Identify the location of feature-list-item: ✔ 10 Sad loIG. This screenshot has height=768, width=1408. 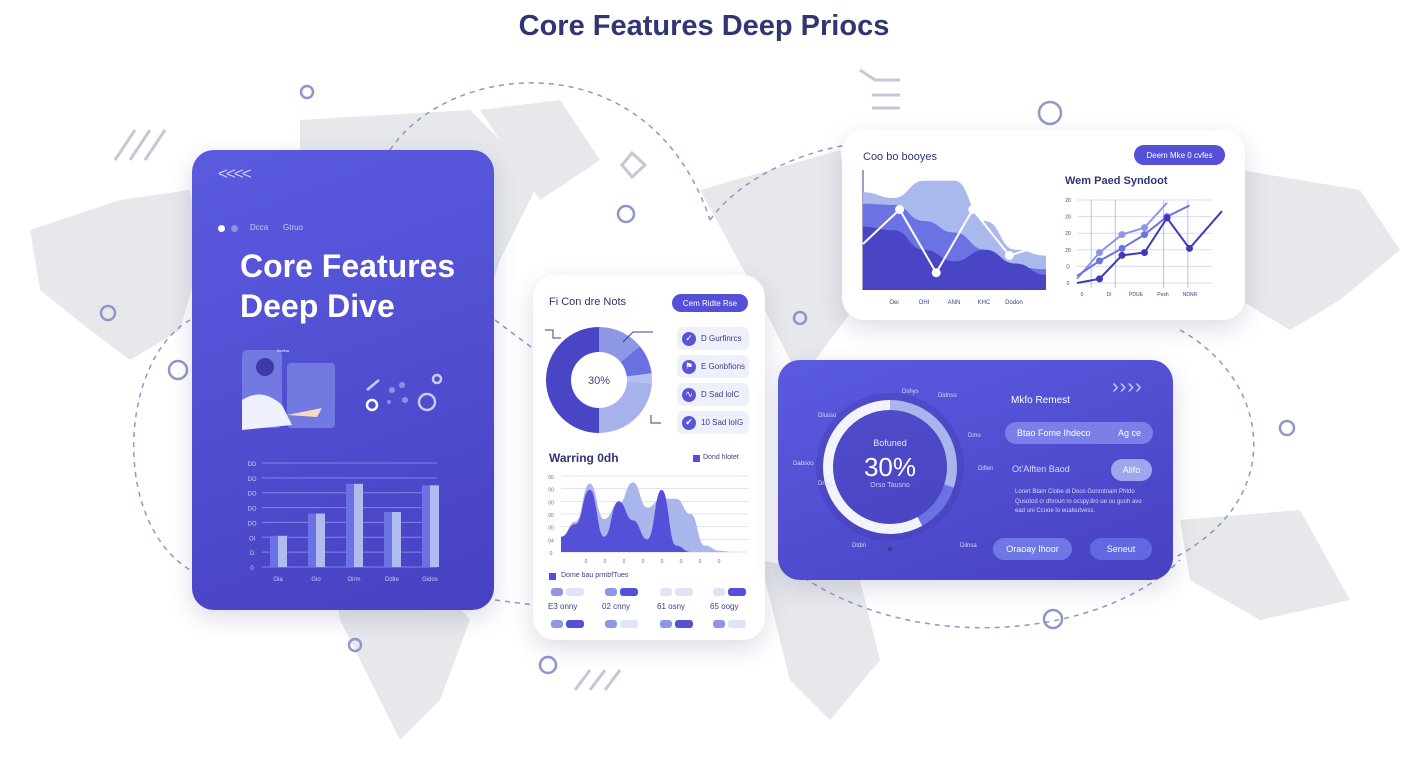
(713, 422).